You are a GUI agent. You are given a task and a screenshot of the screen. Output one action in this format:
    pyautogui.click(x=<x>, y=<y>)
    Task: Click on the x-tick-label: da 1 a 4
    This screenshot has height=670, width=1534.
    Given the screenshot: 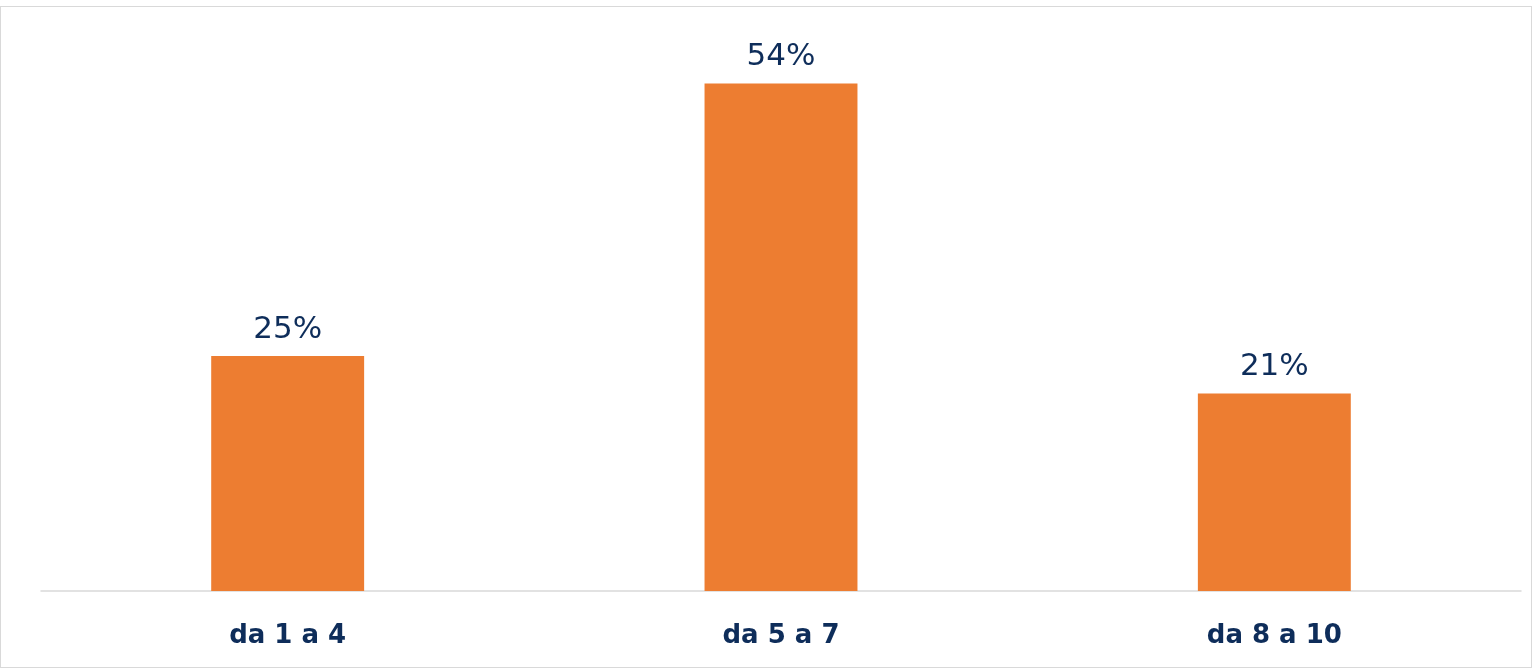 What is the action you would take?
    pyautogui.click(x=288, y=634)
    